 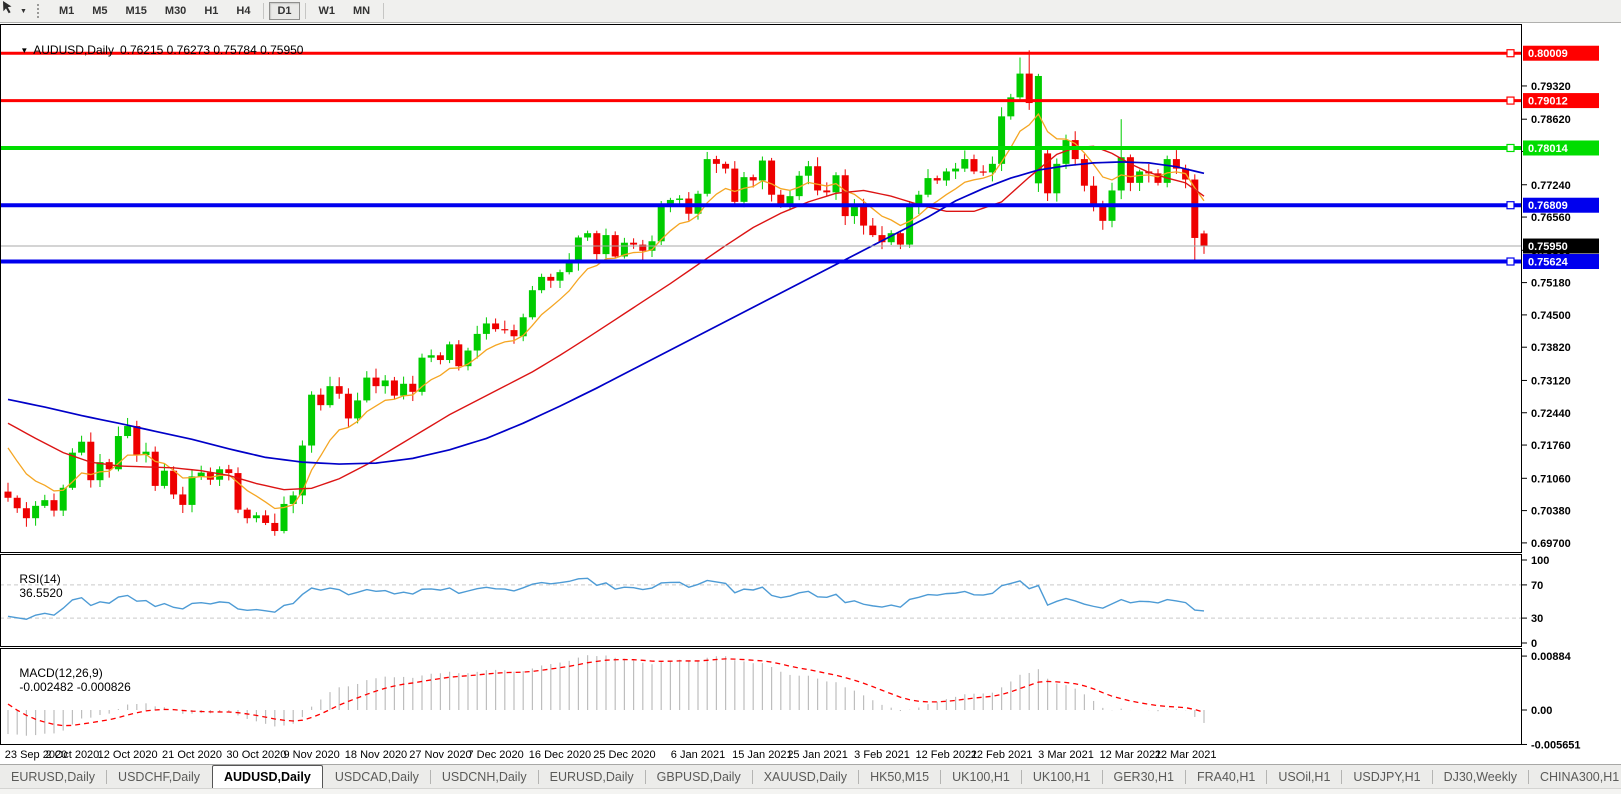 I want to click on svg-text: 0, so click(x=1534, y=644).